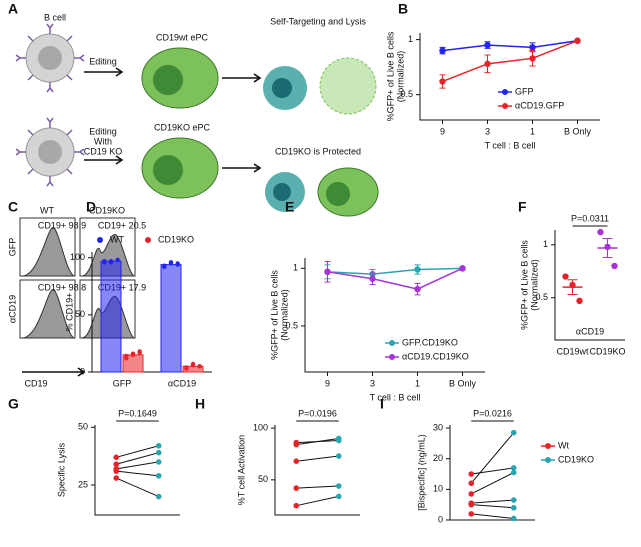 The height and width of the screenshot is (547, 641). I want to click on y-tick-label: 10, so click(438, 489).